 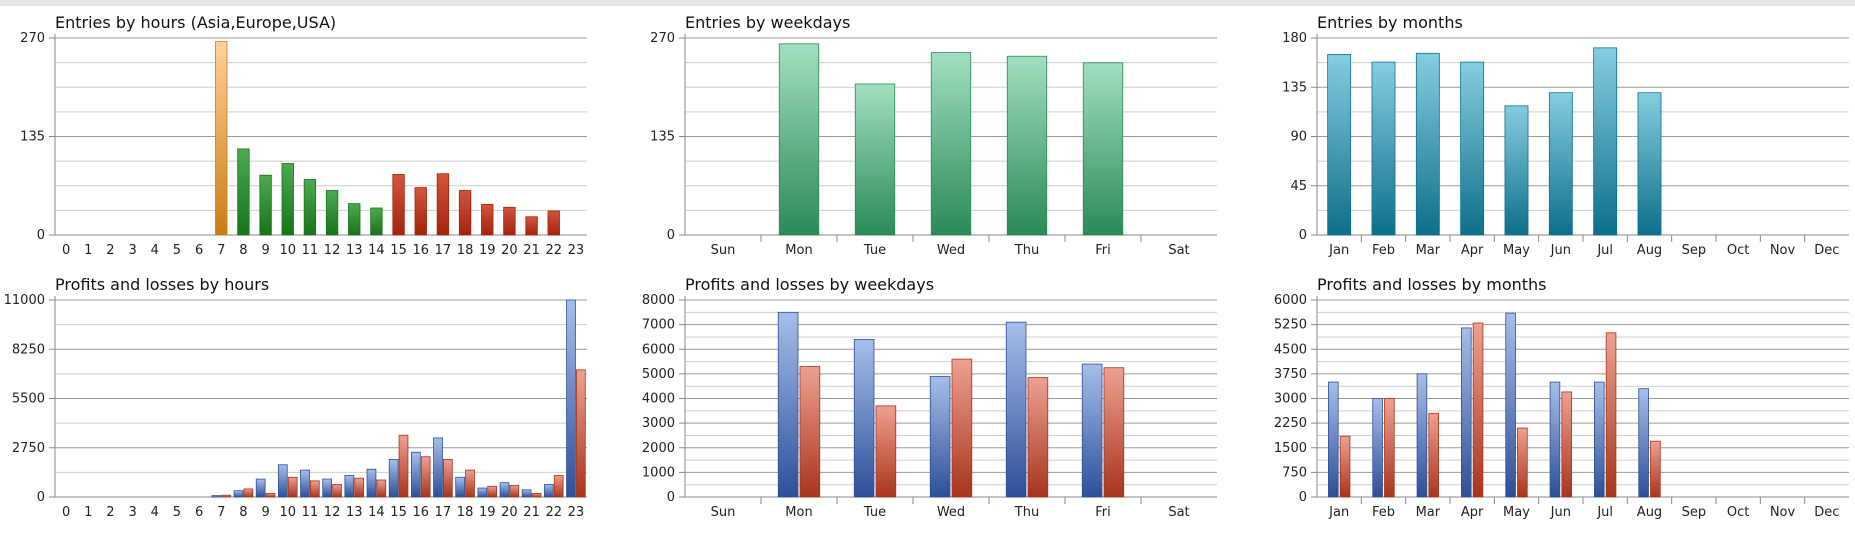 What do you see at coordinates (24, 300) in the screenshot?
I see `y-tick-label: 11000` at bounding box center [24, 300].